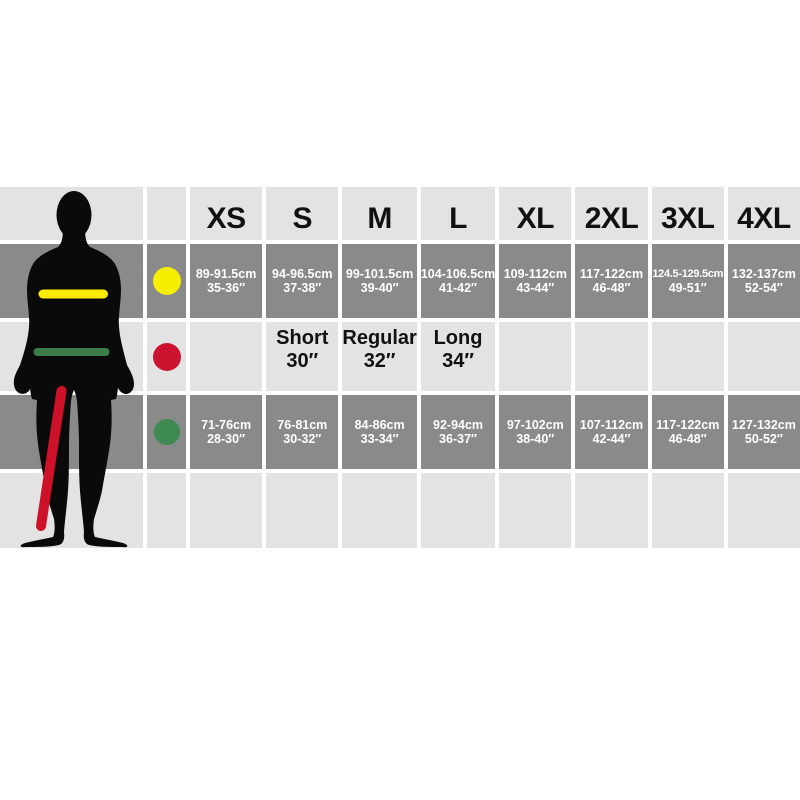  What do you see at coordinates (535, 439) in the screenshot?
I see `inch-value: 38-40″` at bounding box center [535, 439].